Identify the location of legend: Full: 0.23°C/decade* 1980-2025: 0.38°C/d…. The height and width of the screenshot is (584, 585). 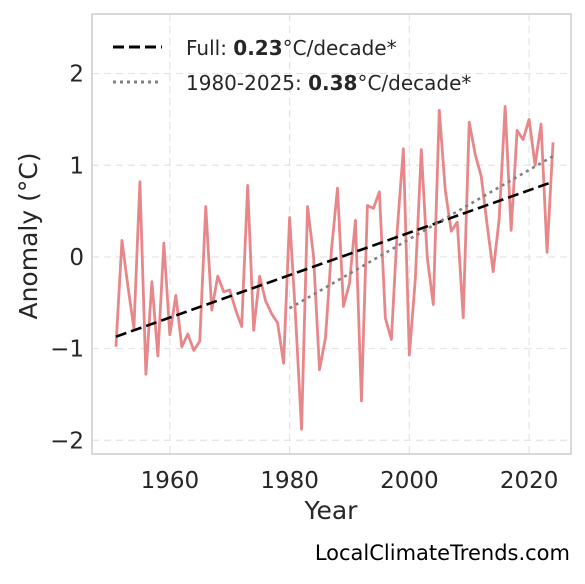
(292, 65).